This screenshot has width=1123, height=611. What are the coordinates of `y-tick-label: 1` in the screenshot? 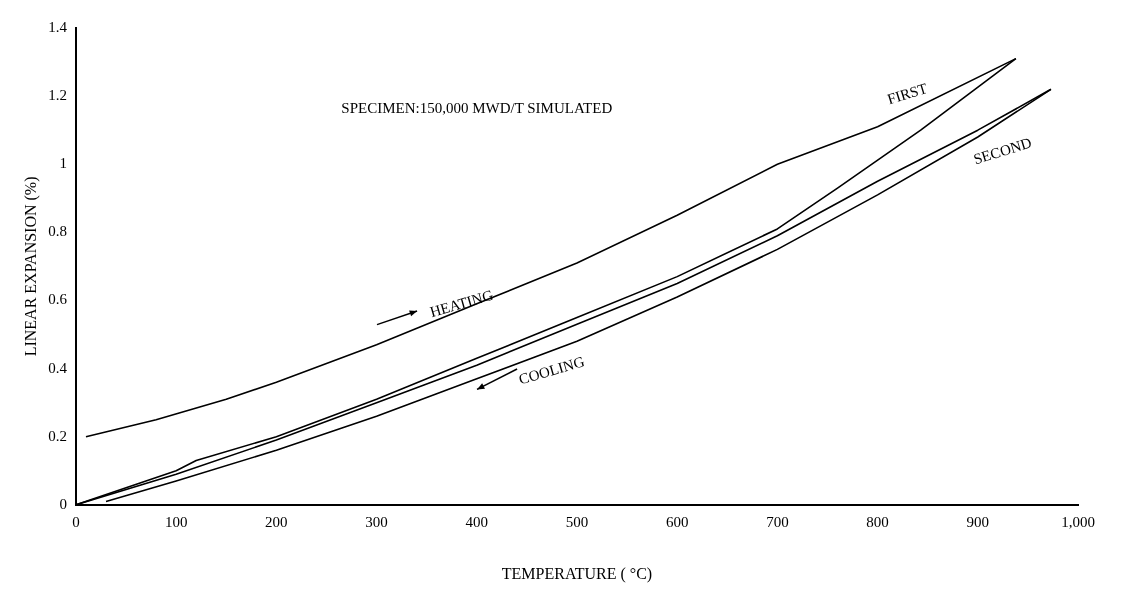 It's located at (63, 163).